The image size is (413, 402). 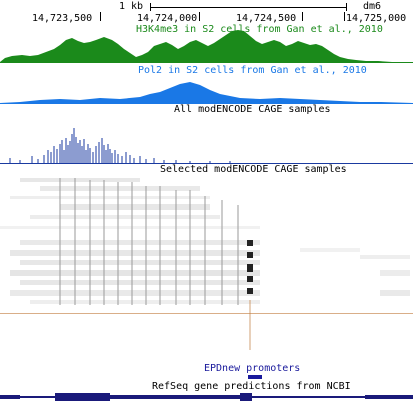 What do you see at coordinates (253, 169) in the screenshot?
I see `track-label-cage-selected: Selected modENCODE CAGE samples` at bounding box center [253, 169].